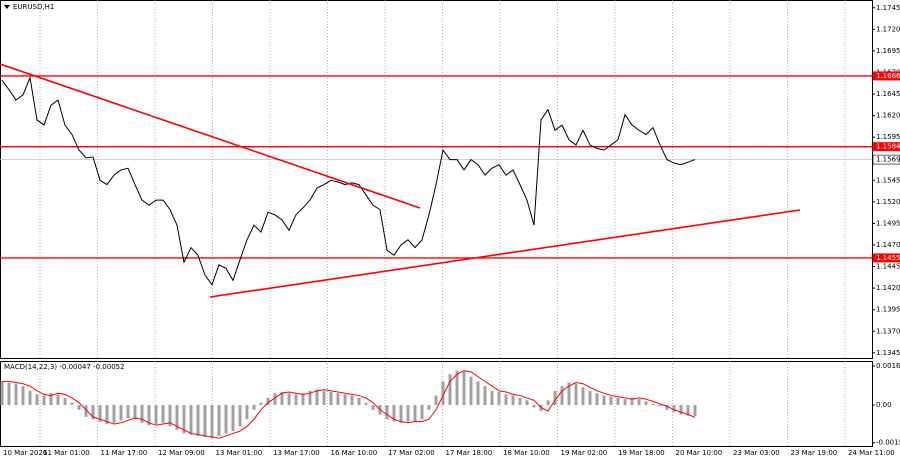 This screenshot has width=900, height=460. What do you see at coordinates (25, 453) in the screenshot?
I see `x-tick-label: 10 Mar 2026` at bounding box center [25, 453].